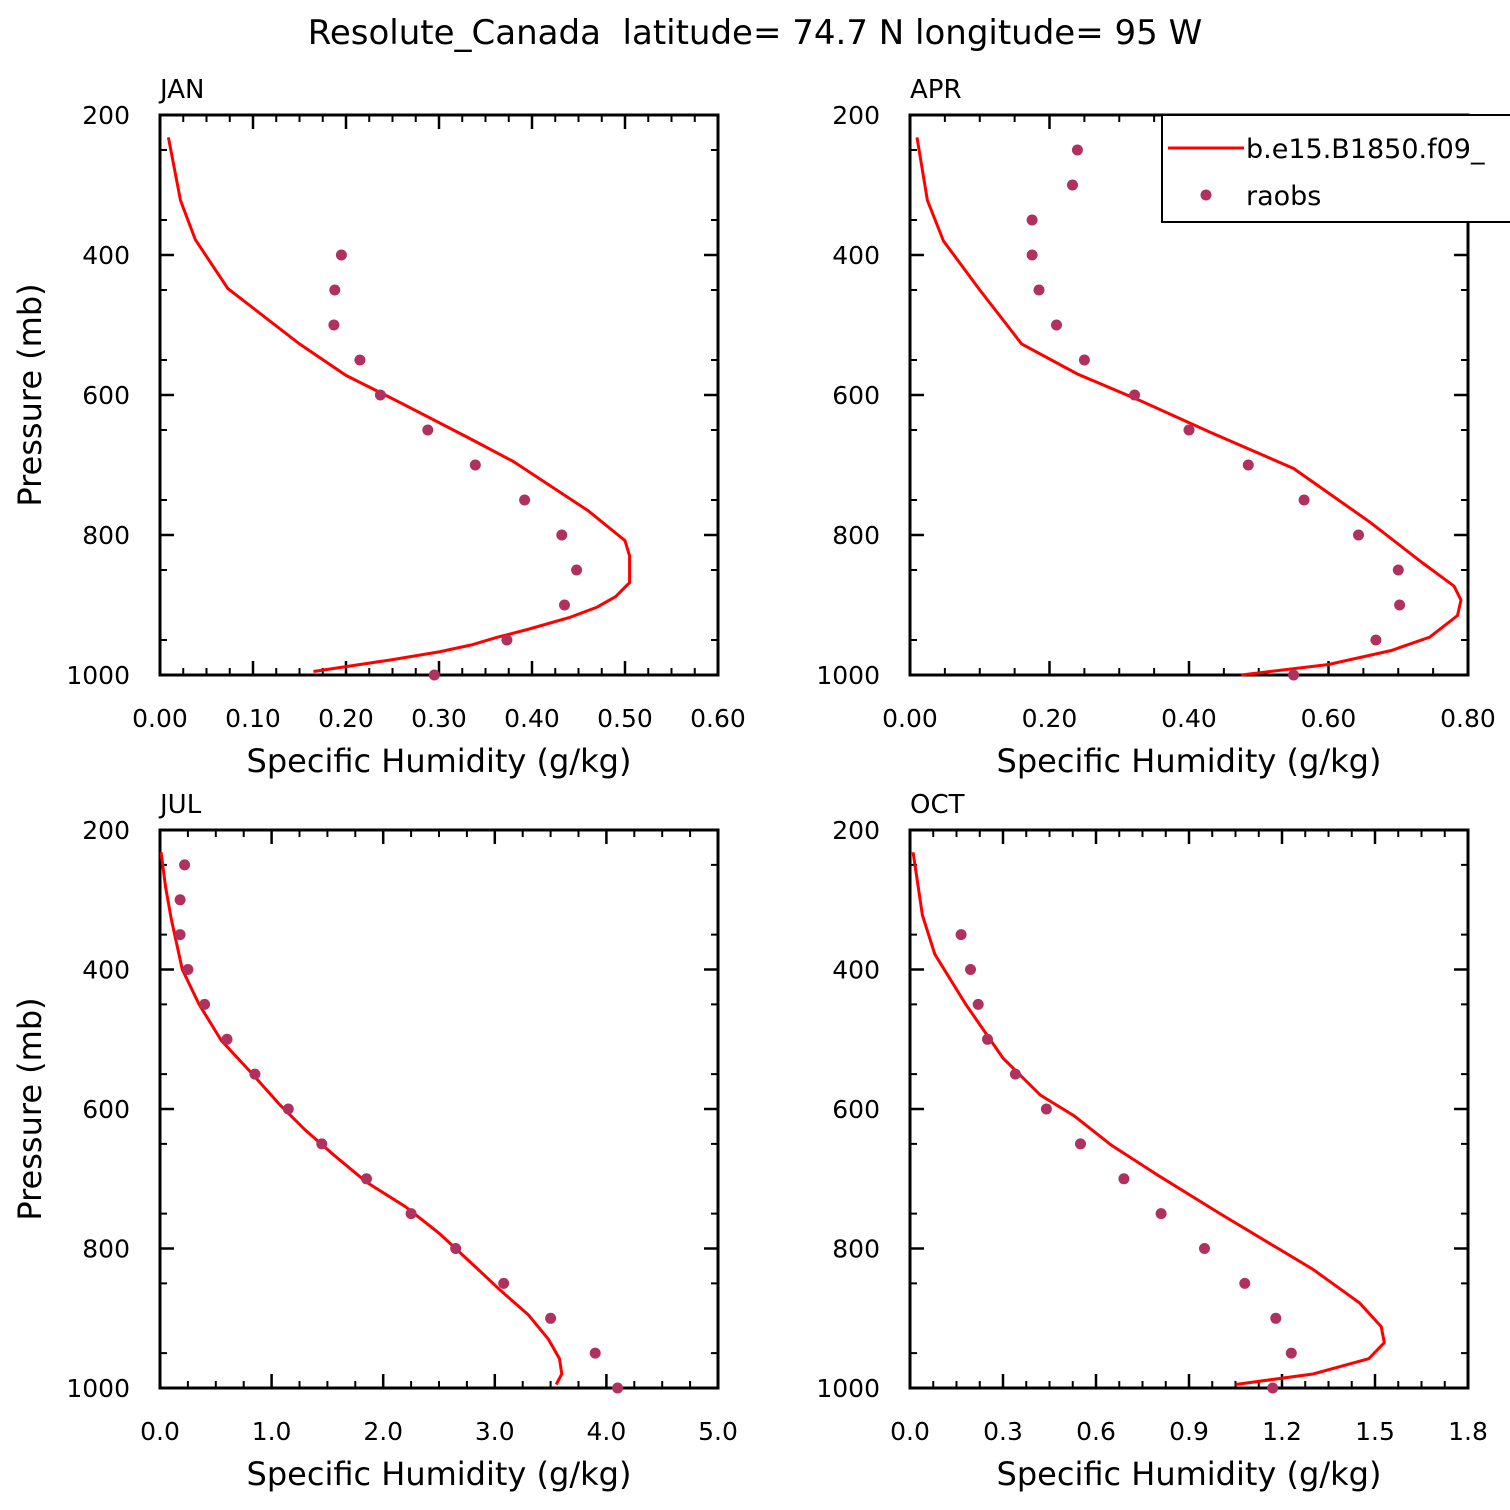  Describe the element at coordinates (1096, 1431) in the screenshot. I see `x-tick-label: 0.6` at that location.